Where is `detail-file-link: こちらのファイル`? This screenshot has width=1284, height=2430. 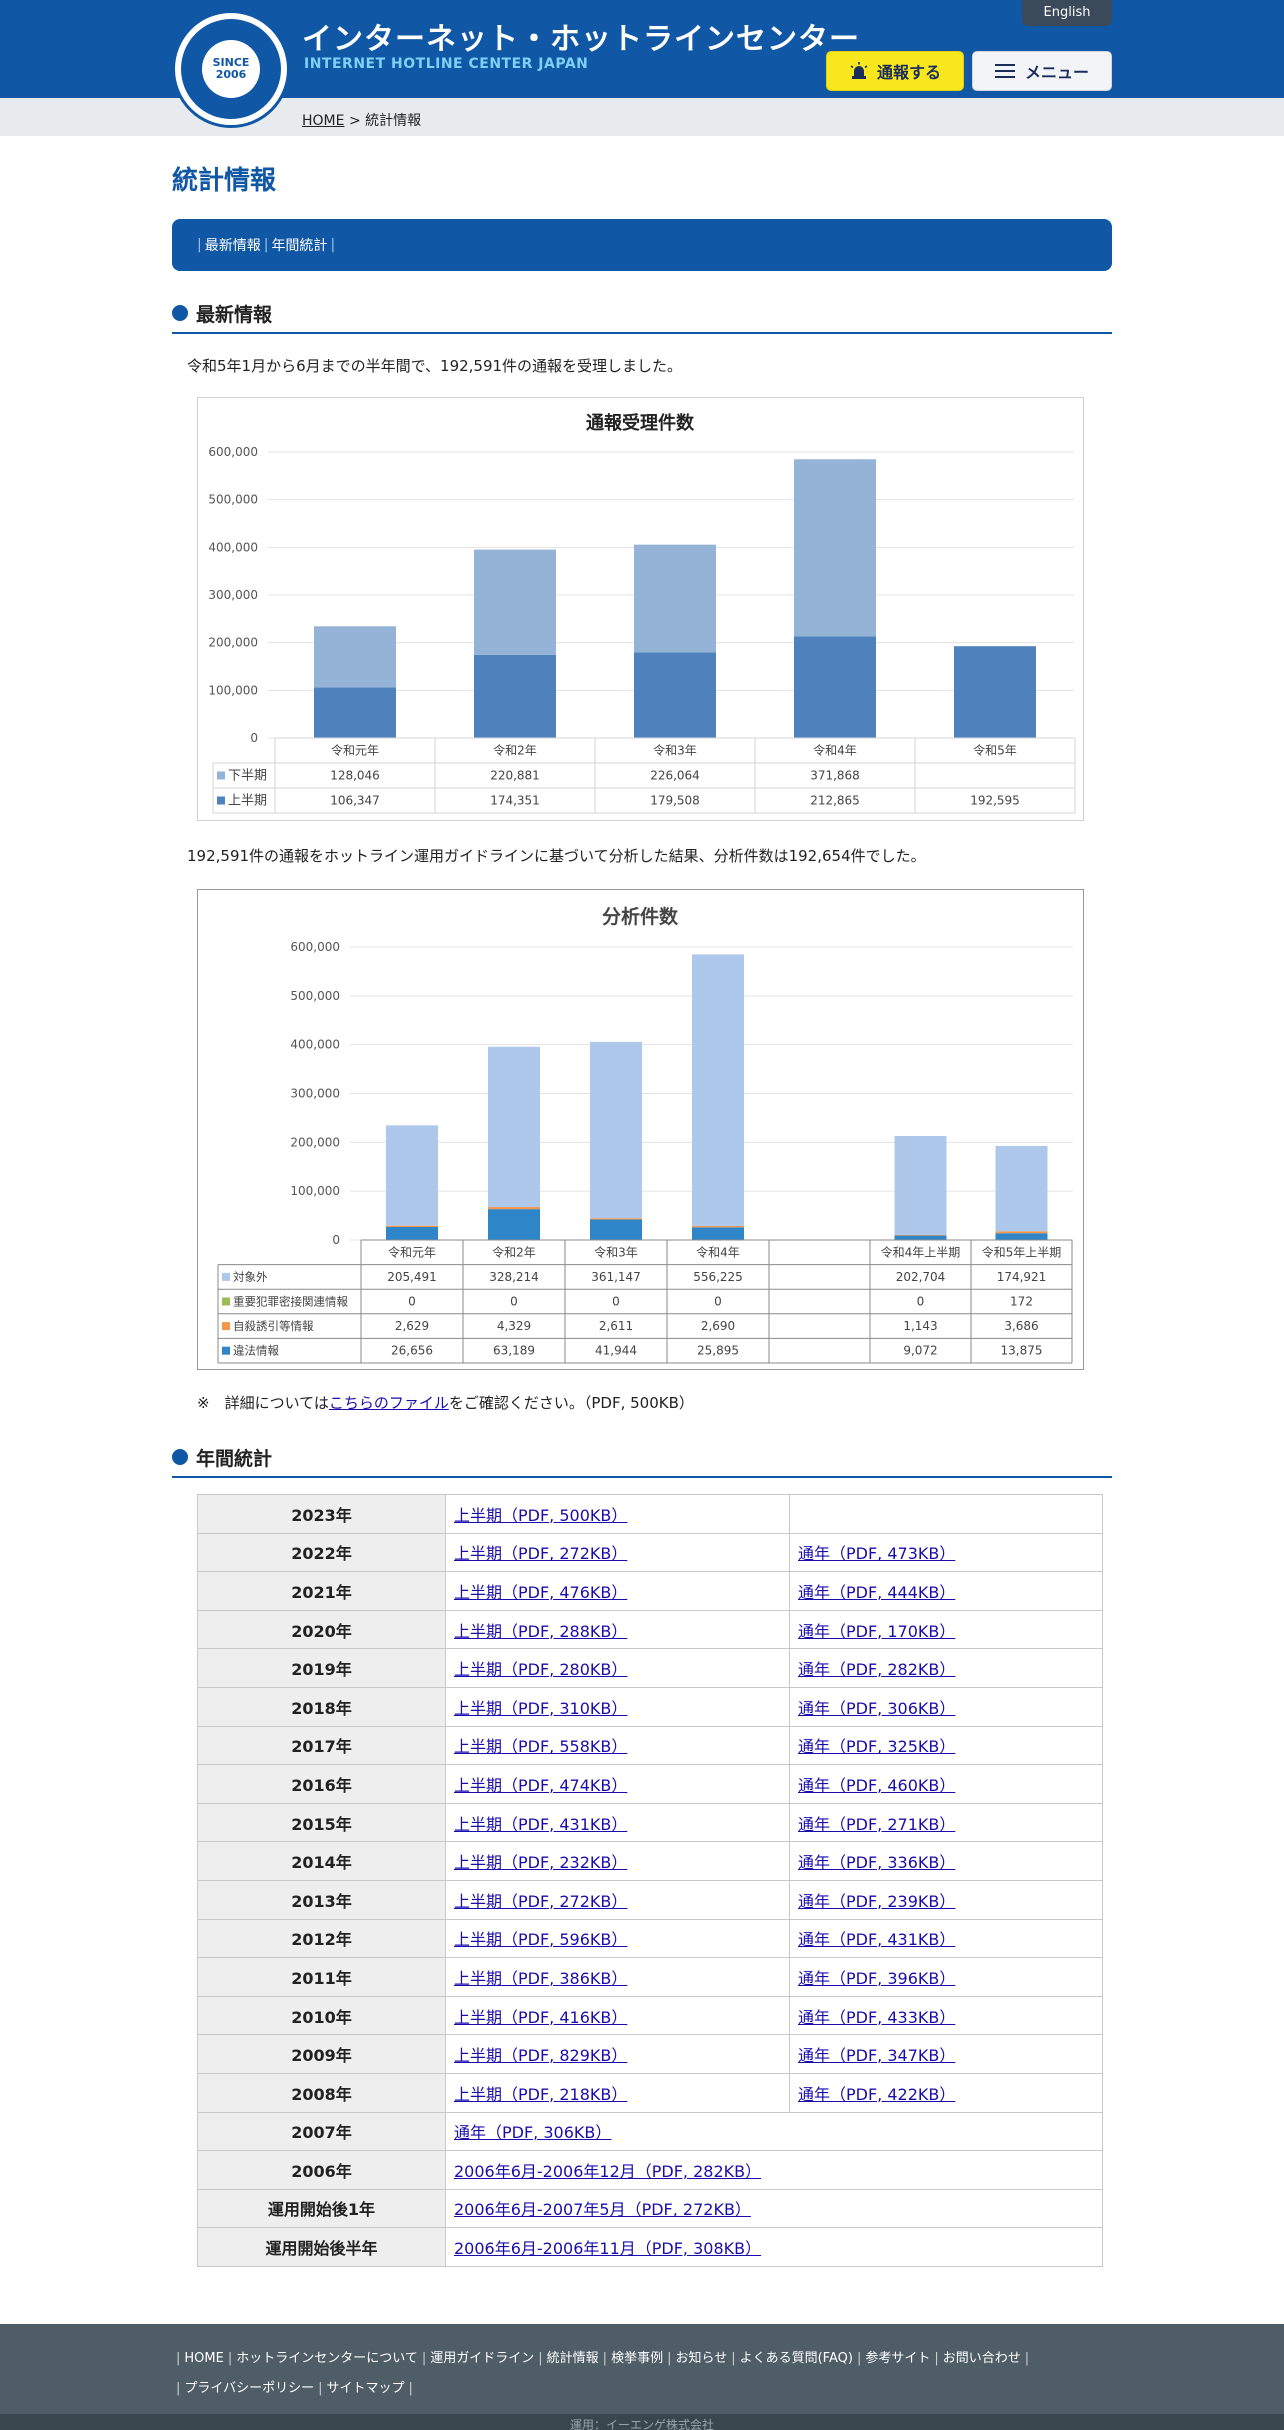
detail-file-link: こちらのファイル is located at coordinates (388, 1403).